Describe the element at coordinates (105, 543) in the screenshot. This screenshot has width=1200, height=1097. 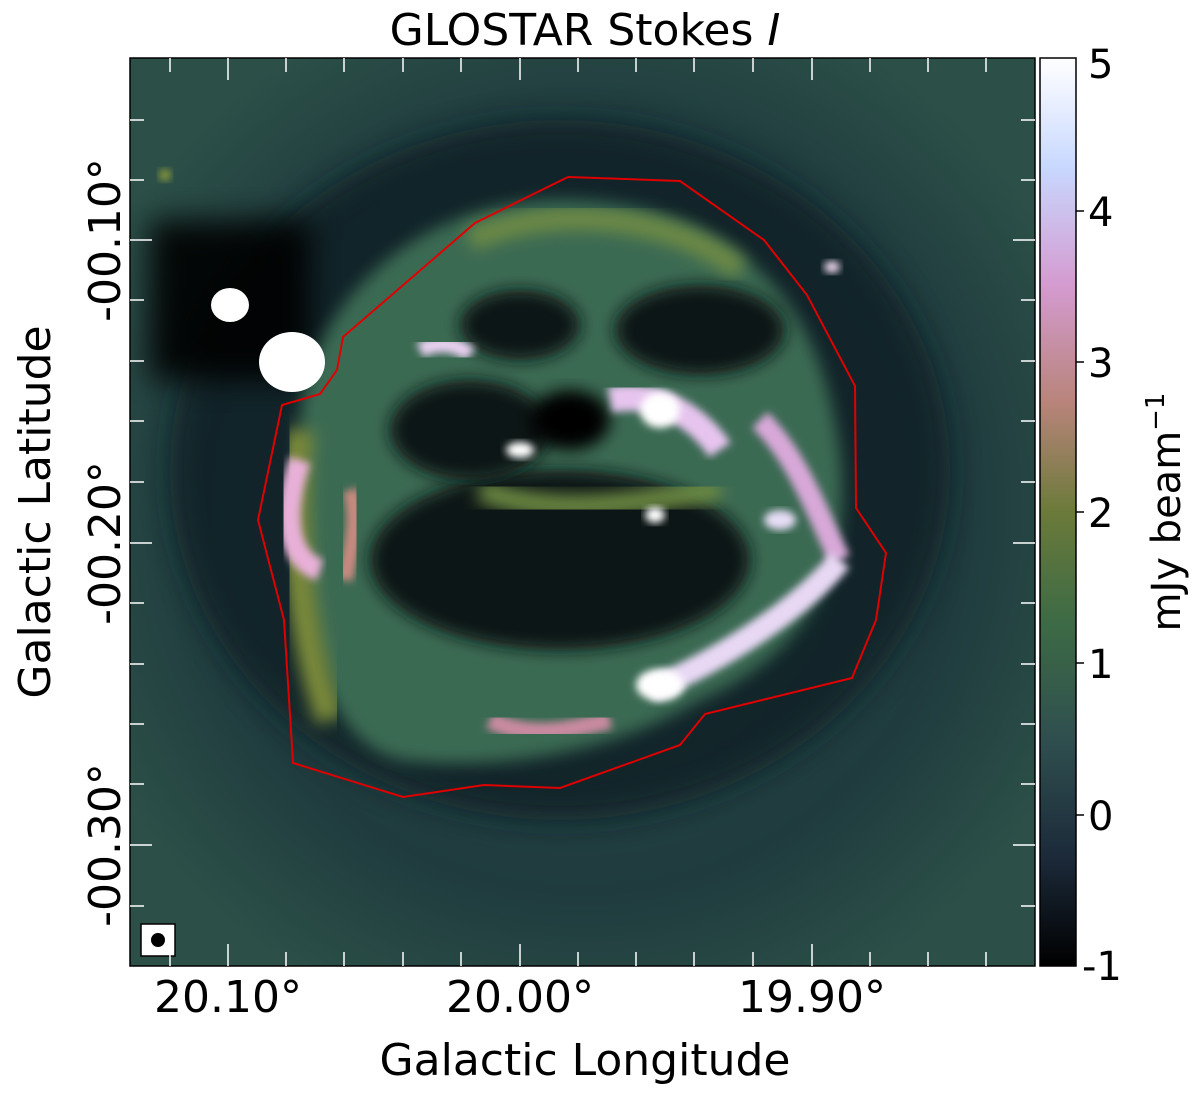
I see `y-tick-label: -00.20°` at that location.